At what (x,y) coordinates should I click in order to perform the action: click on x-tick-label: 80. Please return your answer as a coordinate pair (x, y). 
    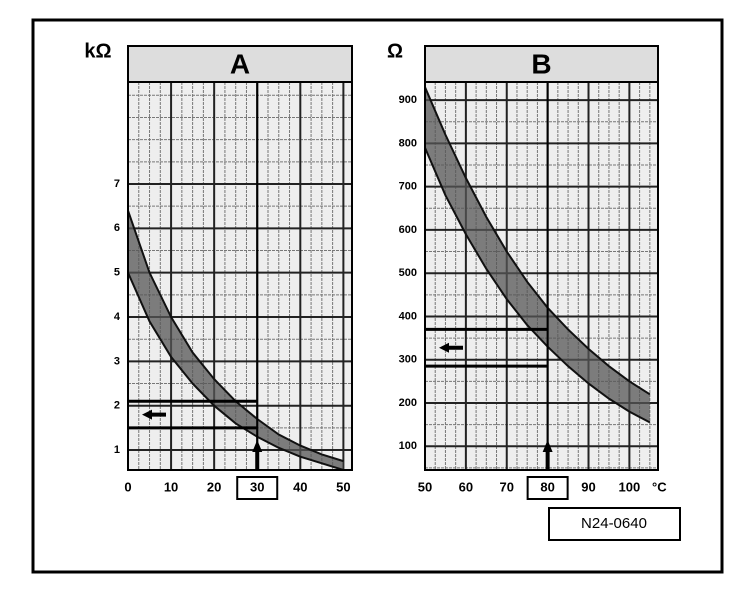
    Looking at the image, I should click on (547, 486).